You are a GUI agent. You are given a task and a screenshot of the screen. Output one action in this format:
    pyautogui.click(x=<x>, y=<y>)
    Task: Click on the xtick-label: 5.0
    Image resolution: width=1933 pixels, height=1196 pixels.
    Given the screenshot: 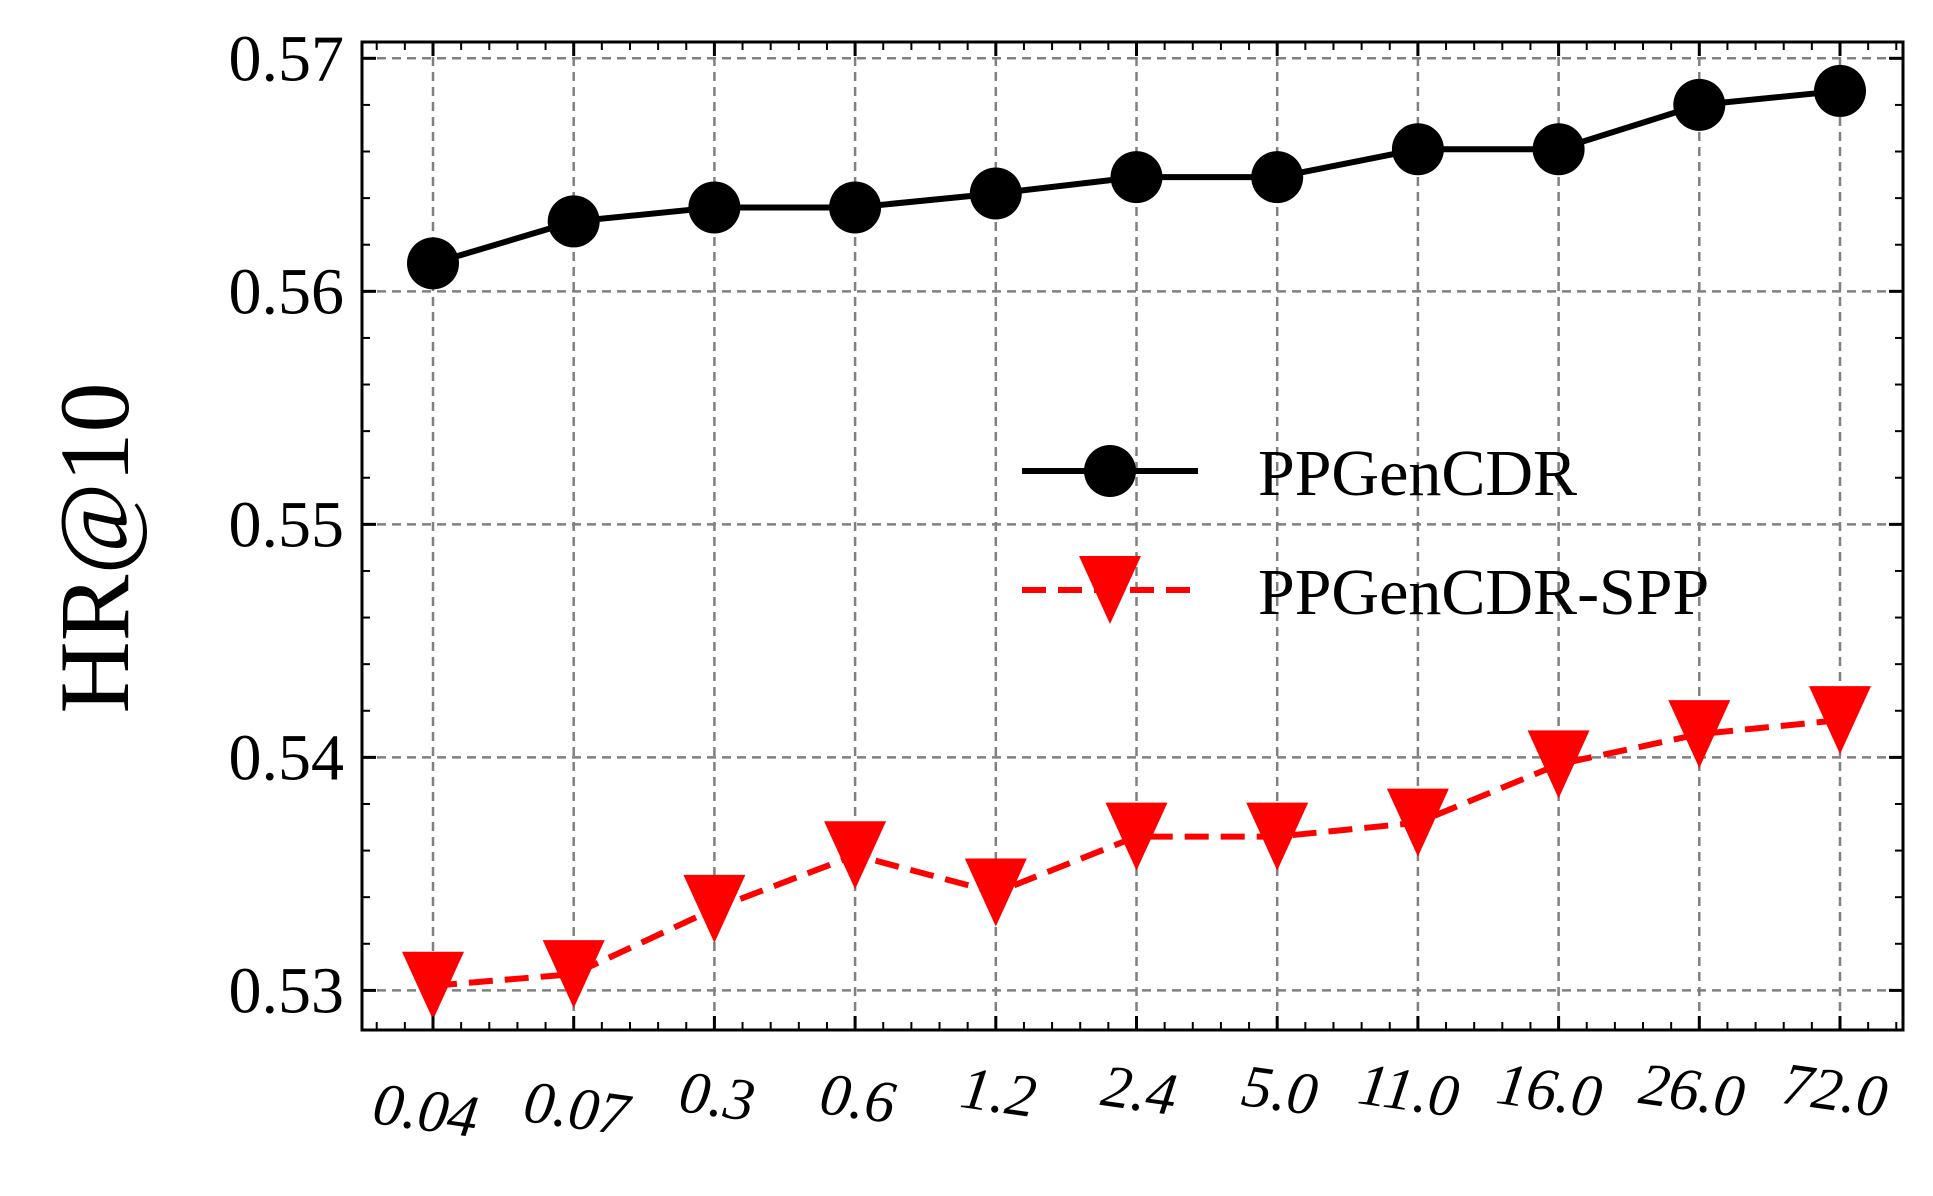 What is the action you would take?
    pyautogui.click(x=1279, y=1090)
    